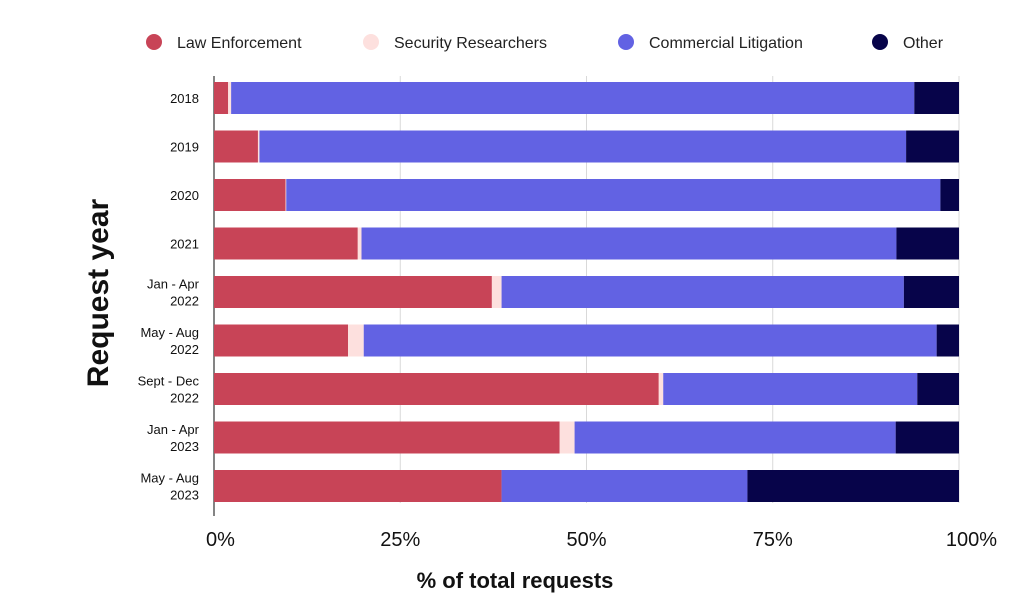 The width and height of the screenshot is (1024, 615). What do you see at coordinates (971, 540) in the screenshot?
I see `x-tick-label: 100%` at bounding box center [971, 540].